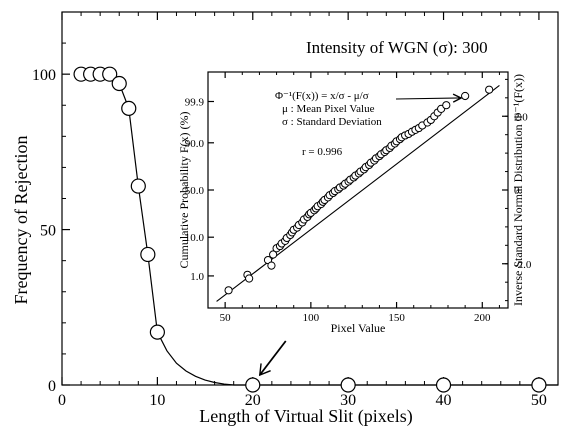 The image size is (562, 442). I want to click on inset-formula-line-3: σ : Standard Deviation, so click(332, 122).